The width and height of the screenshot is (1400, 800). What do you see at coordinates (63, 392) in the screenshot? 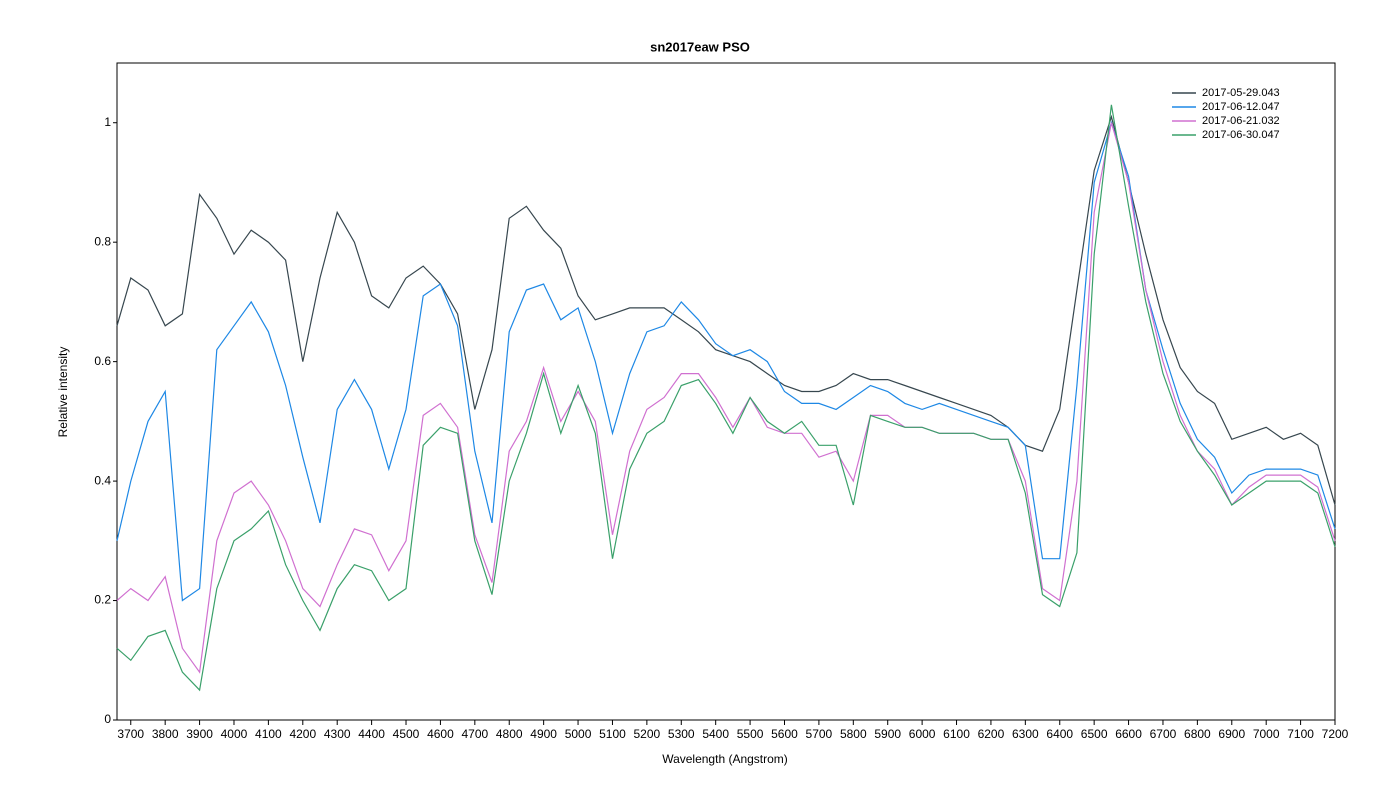
I see `y-axis-label: Relative intensity` at bounding box center [63, 392].